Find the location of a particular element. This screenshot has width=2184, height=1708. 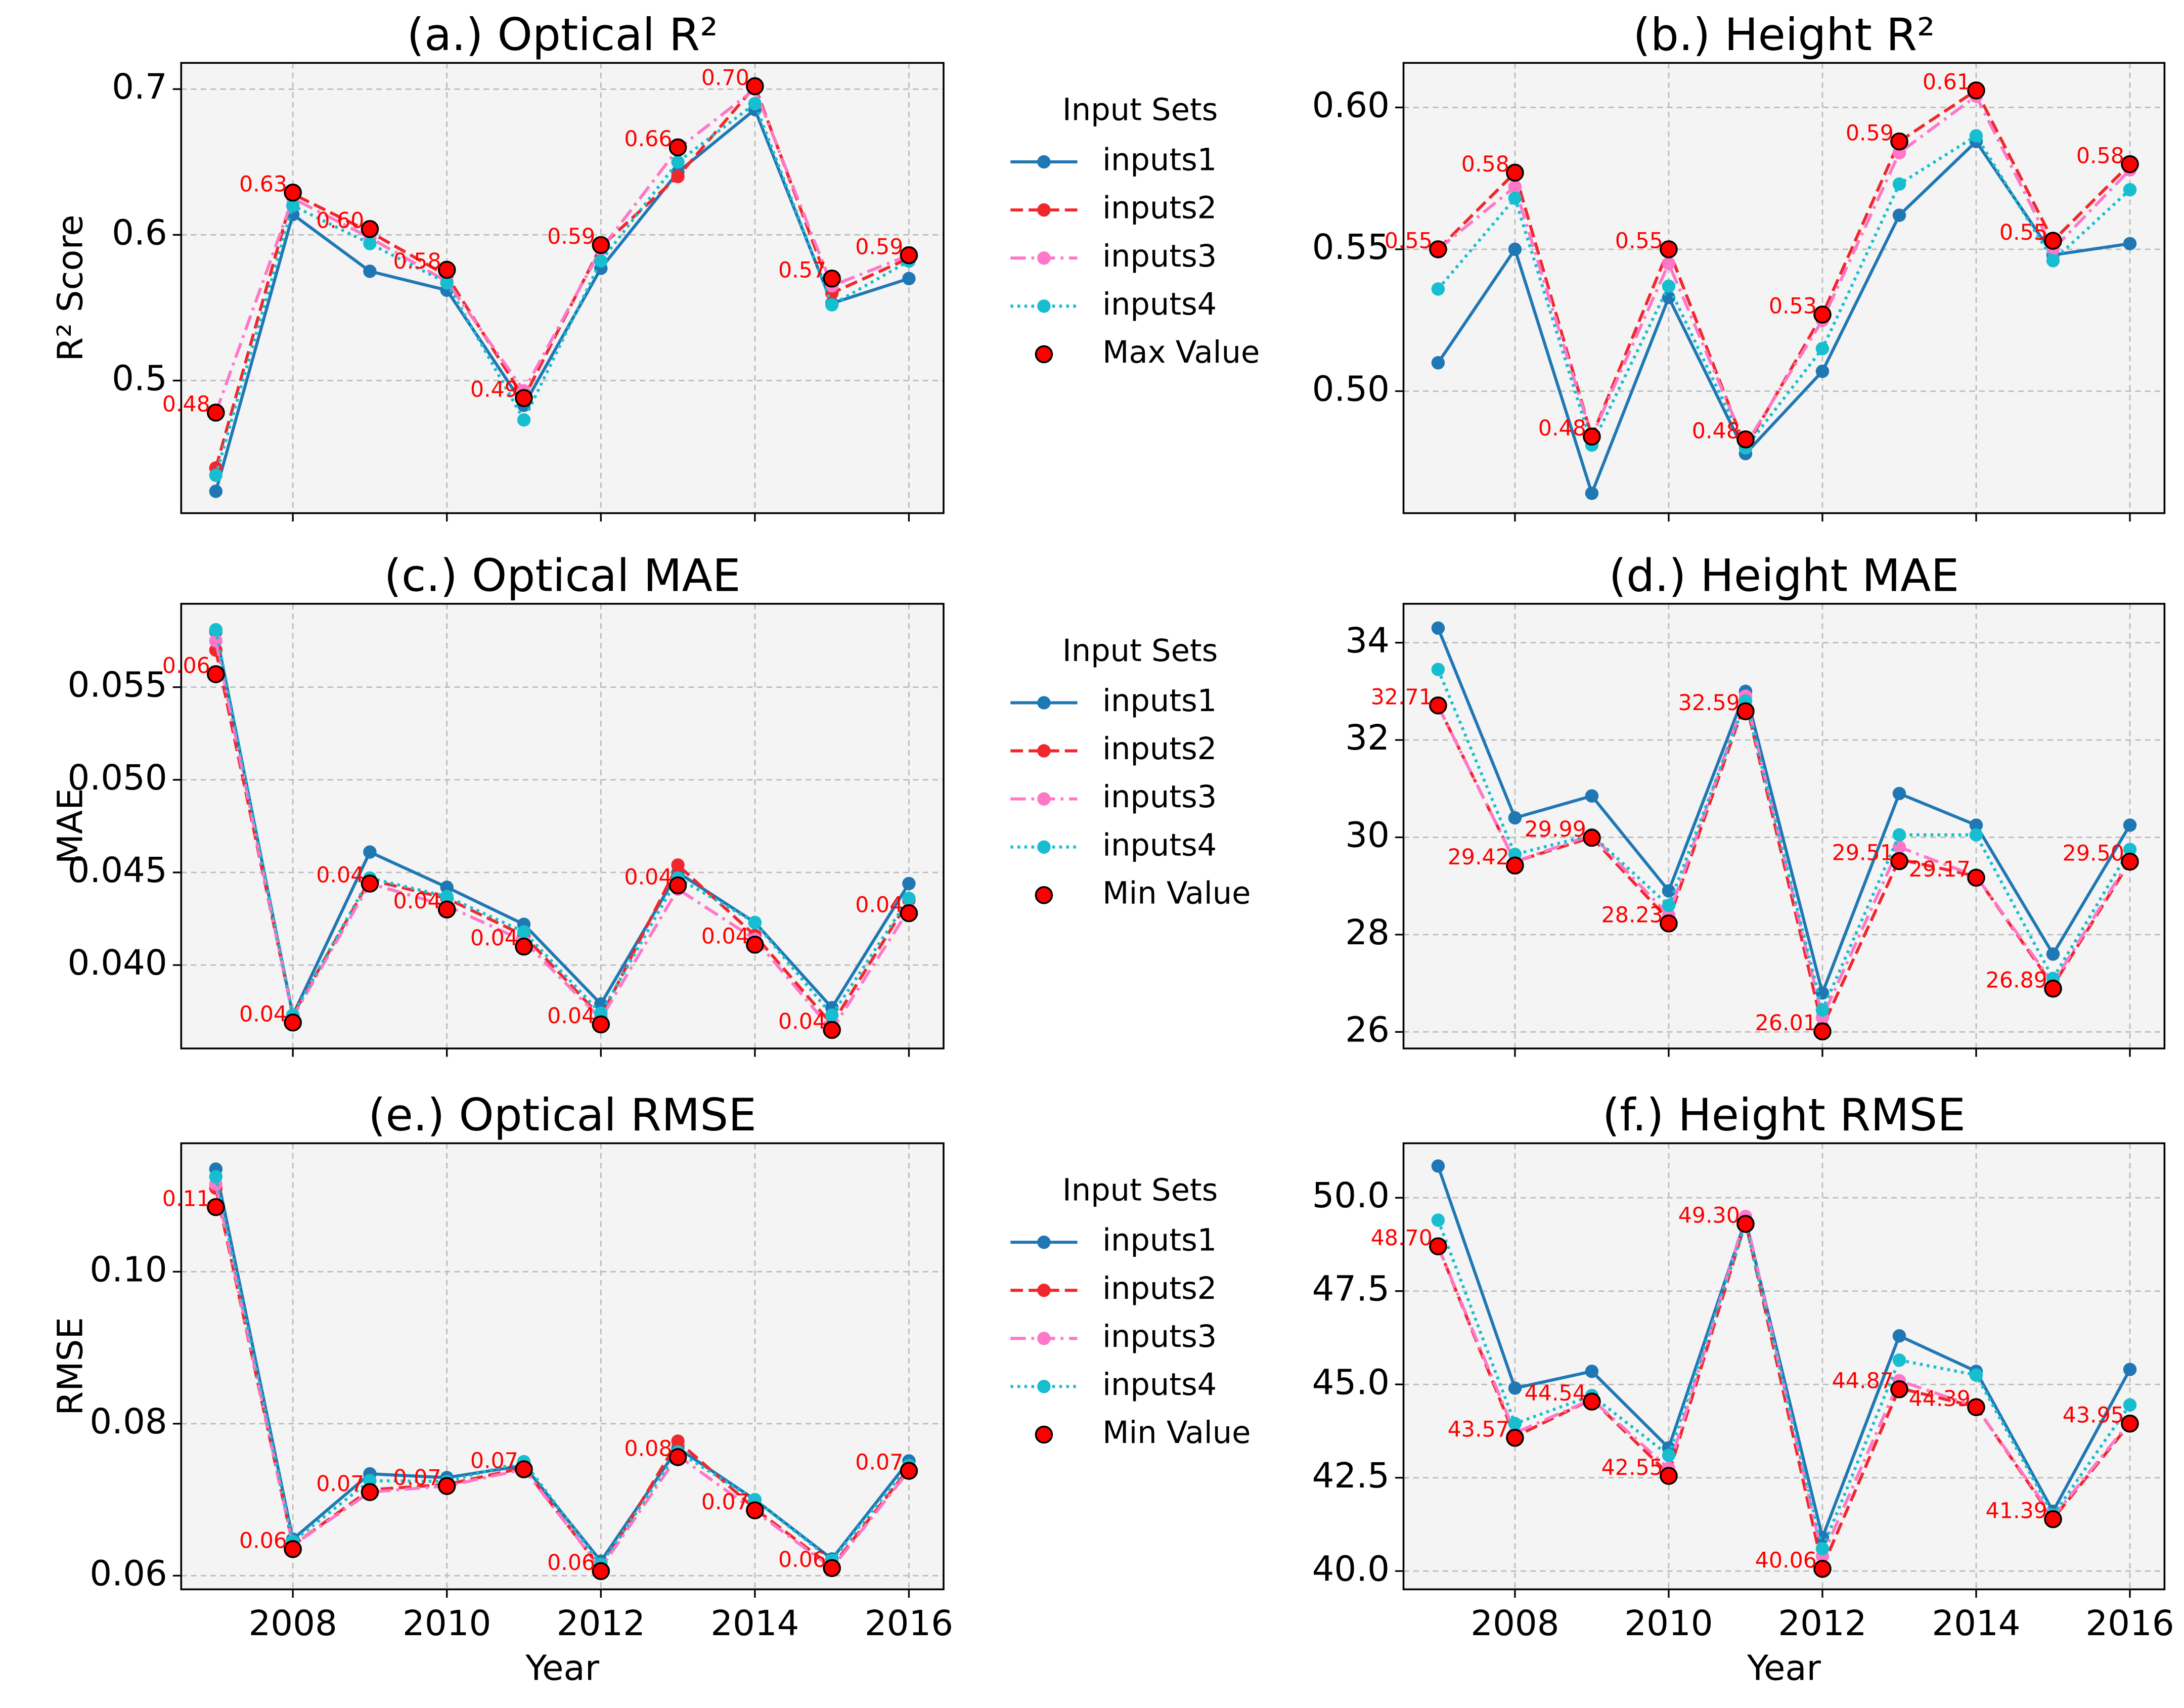

value-label: 26.89 is located at coordinates (2016, 981).